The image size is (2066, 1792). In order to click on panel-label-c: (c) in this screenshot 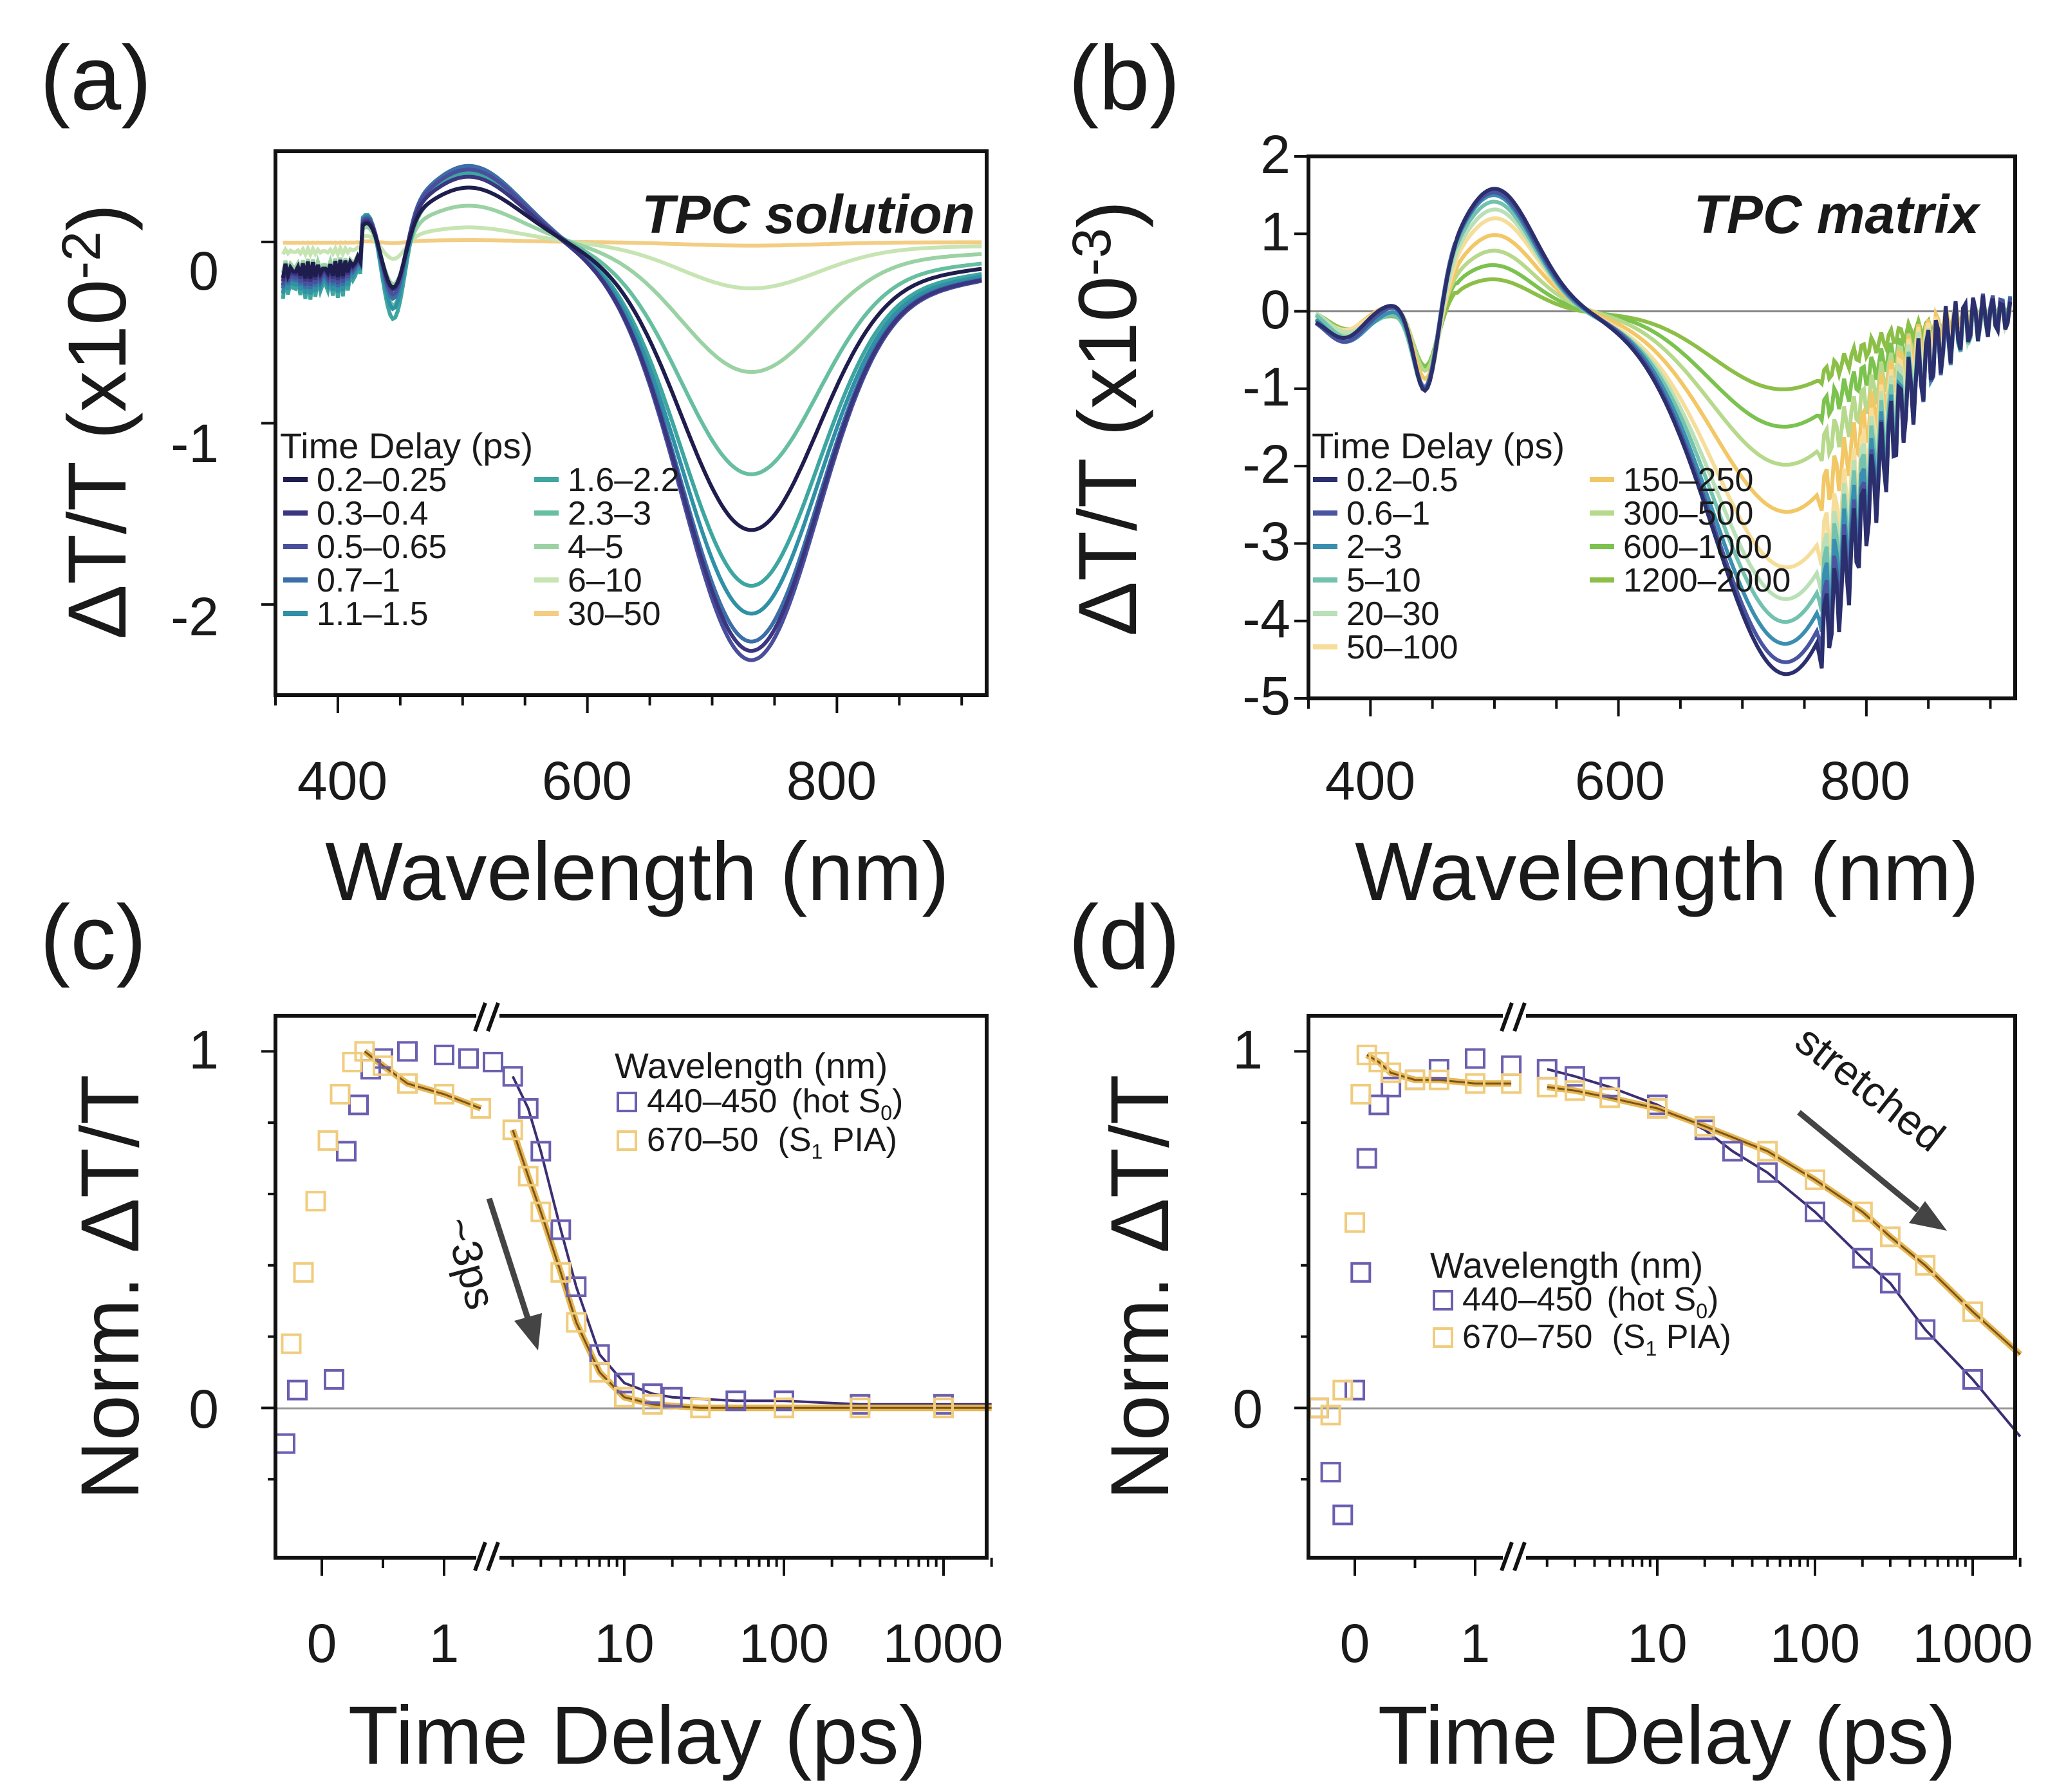, I will do `click(93, 937)`.